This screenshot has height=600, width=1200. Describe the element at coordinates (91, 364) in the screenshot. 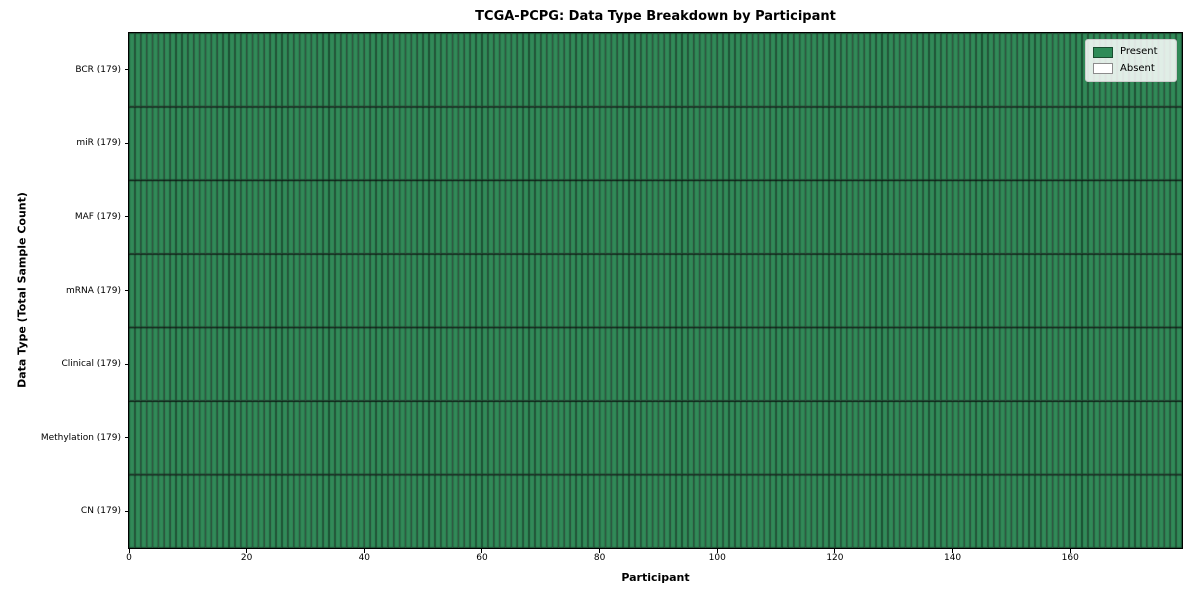

I see `y-tick-label: Clinical (179)` at that location.